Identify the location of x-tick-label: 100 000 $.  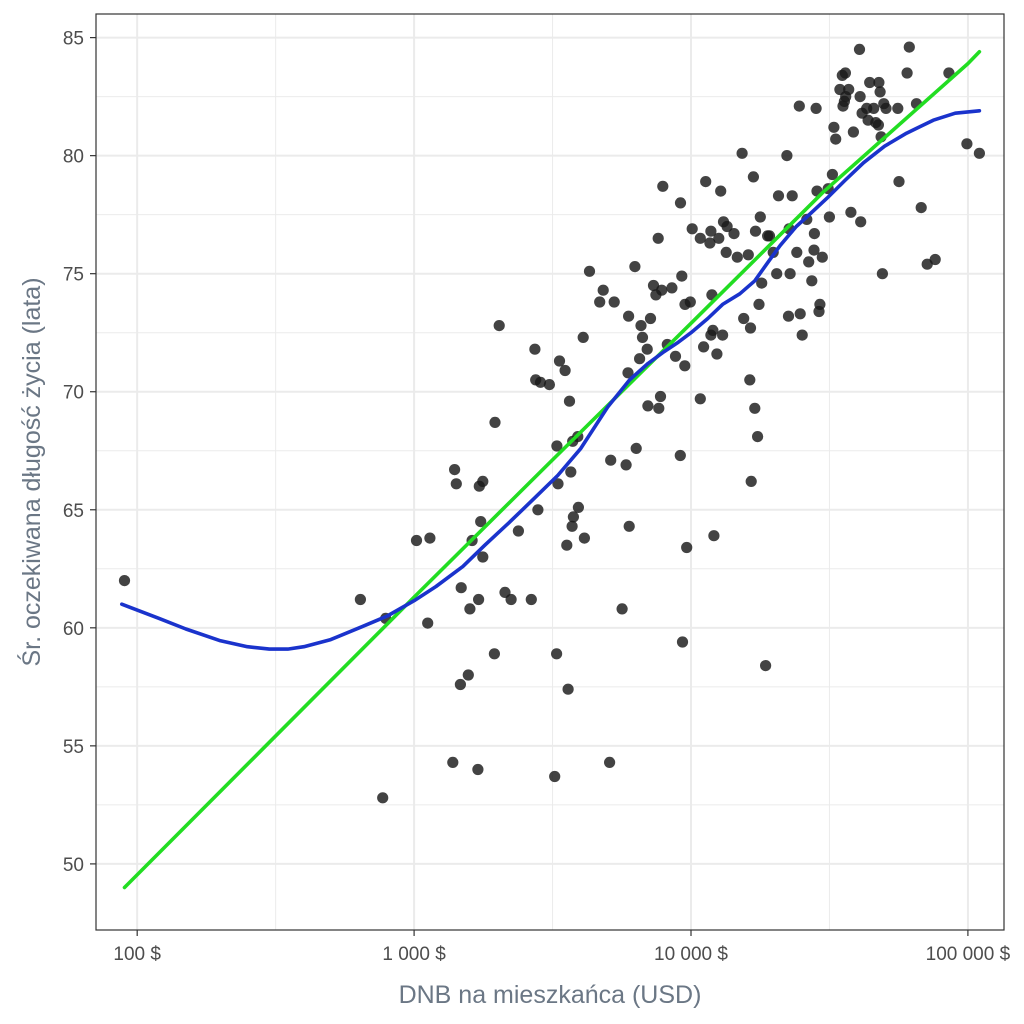
(968, 954).